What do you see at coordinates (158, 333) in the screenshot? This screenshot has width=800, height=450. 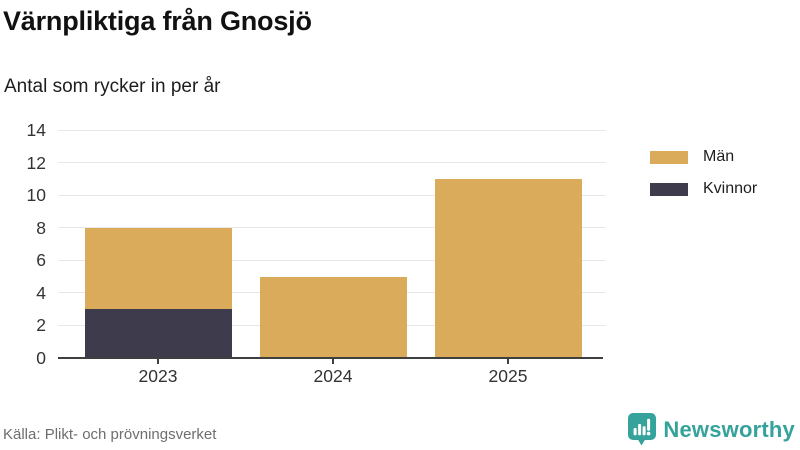 I see `bar-2023-Kvinnor` at bounding box center [158, 333].